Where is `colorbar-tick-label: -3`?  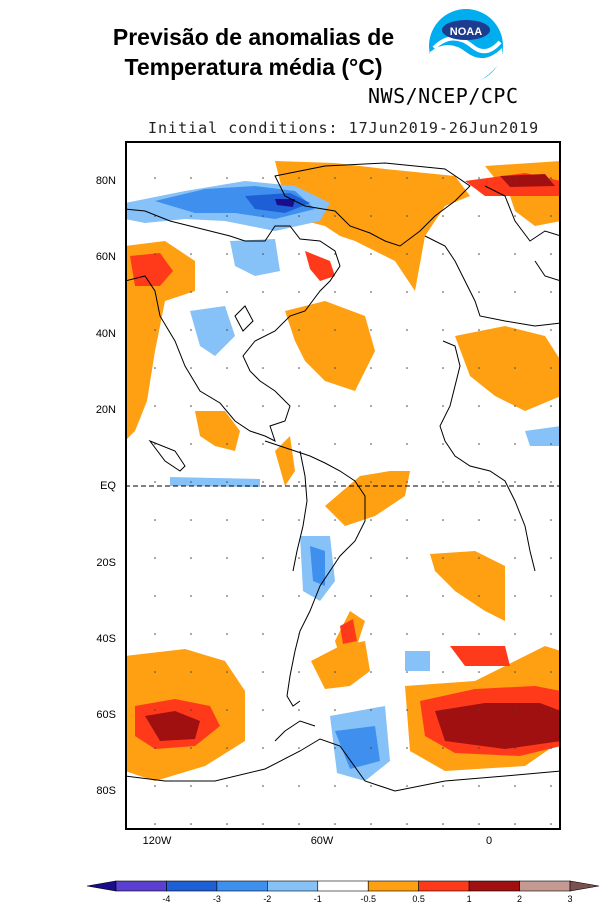
colorbar-tick-label: -3 is located at coordinates (216, 899).